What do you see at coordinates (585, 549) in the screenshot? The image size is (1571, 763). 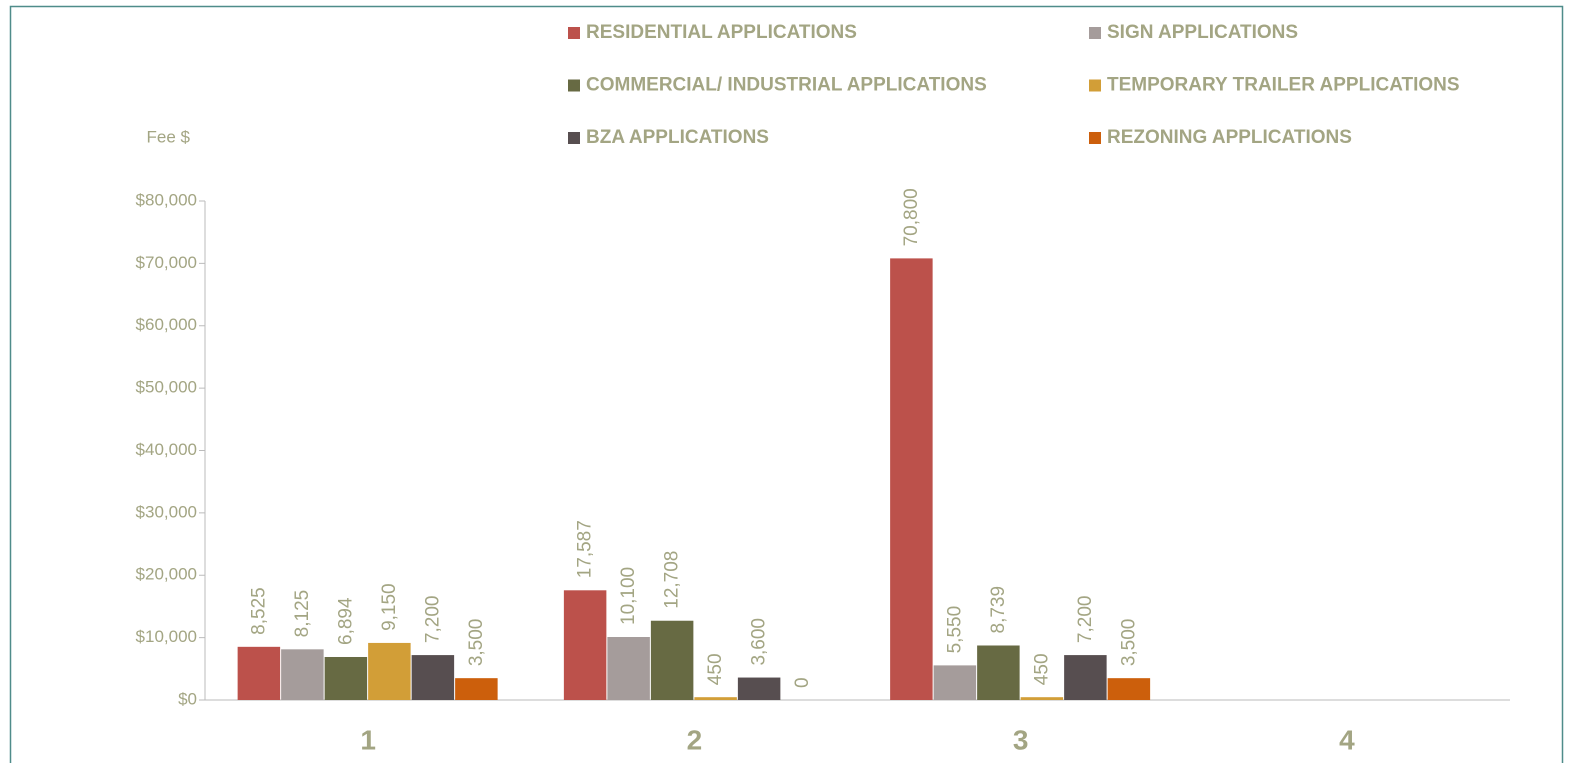 I see `value-label: 17,587` at bounding box center [585, 549].